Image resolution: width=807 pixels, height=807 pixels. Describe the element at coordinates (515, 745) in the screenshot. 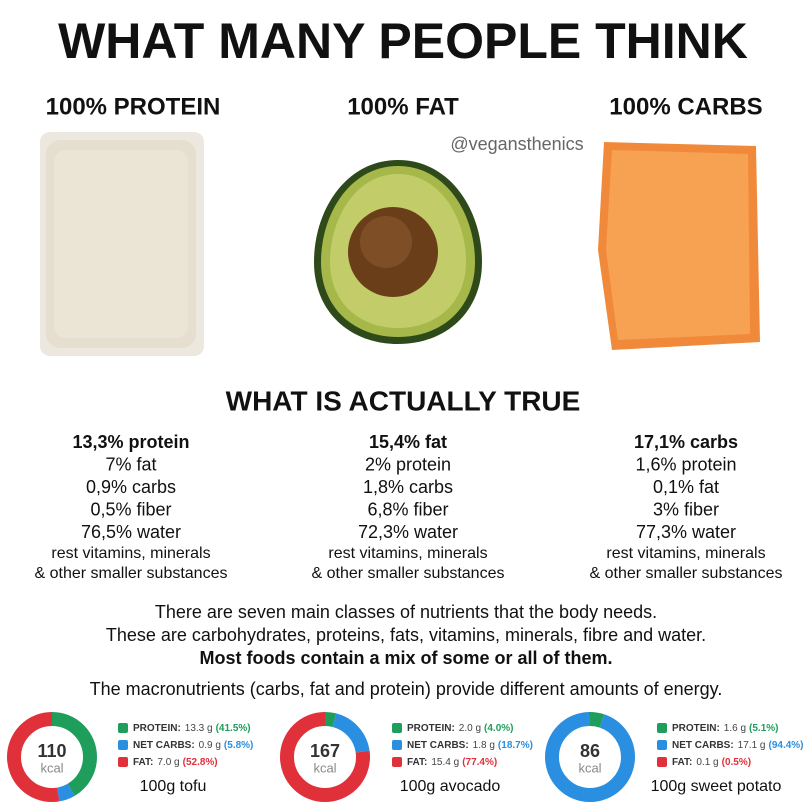

I see `macro-percent: (18.7%)` at that location.